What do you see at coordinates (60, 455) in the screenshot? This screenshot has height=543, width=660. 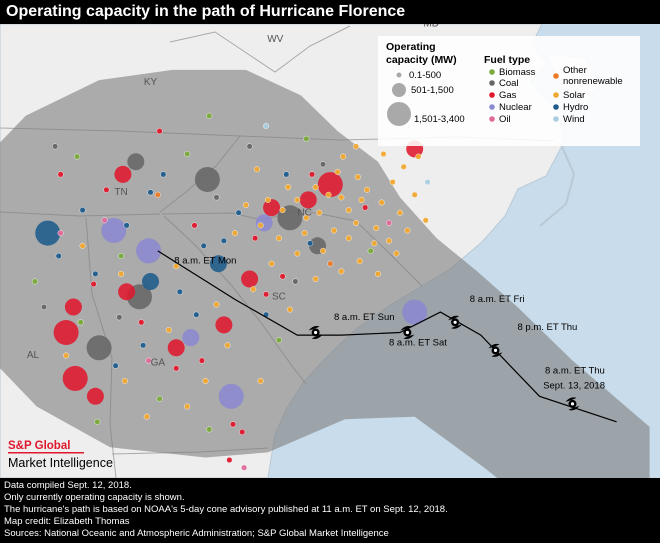 I see `brand-logo: S&P Global Market Intelligence` at bounding box center [60, 455].